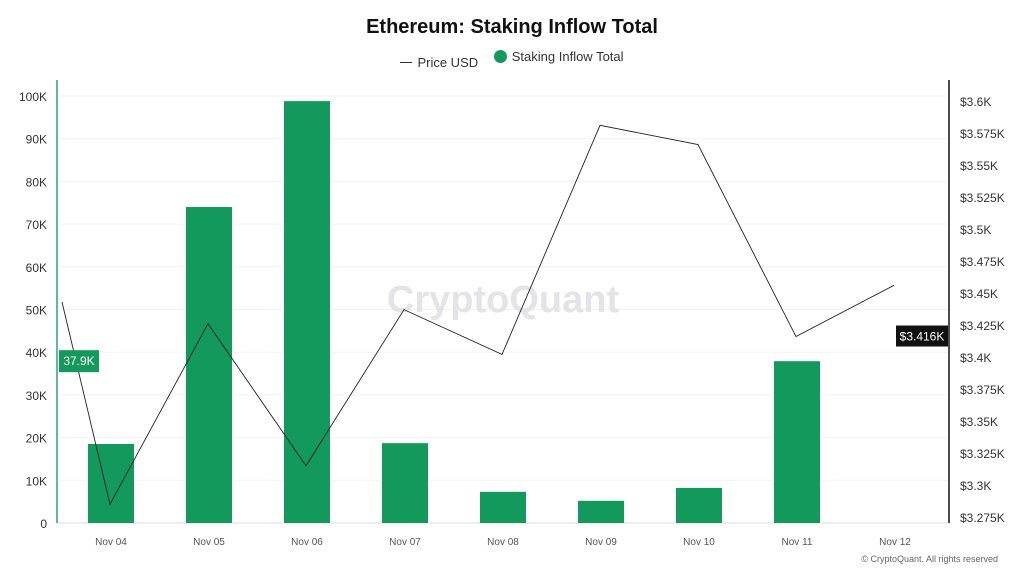 This screenshot has height=576, width=1024. Describe the element at coordinates (36, 311) in the screenshot. I see `left-tick-label: 50K` at that location.